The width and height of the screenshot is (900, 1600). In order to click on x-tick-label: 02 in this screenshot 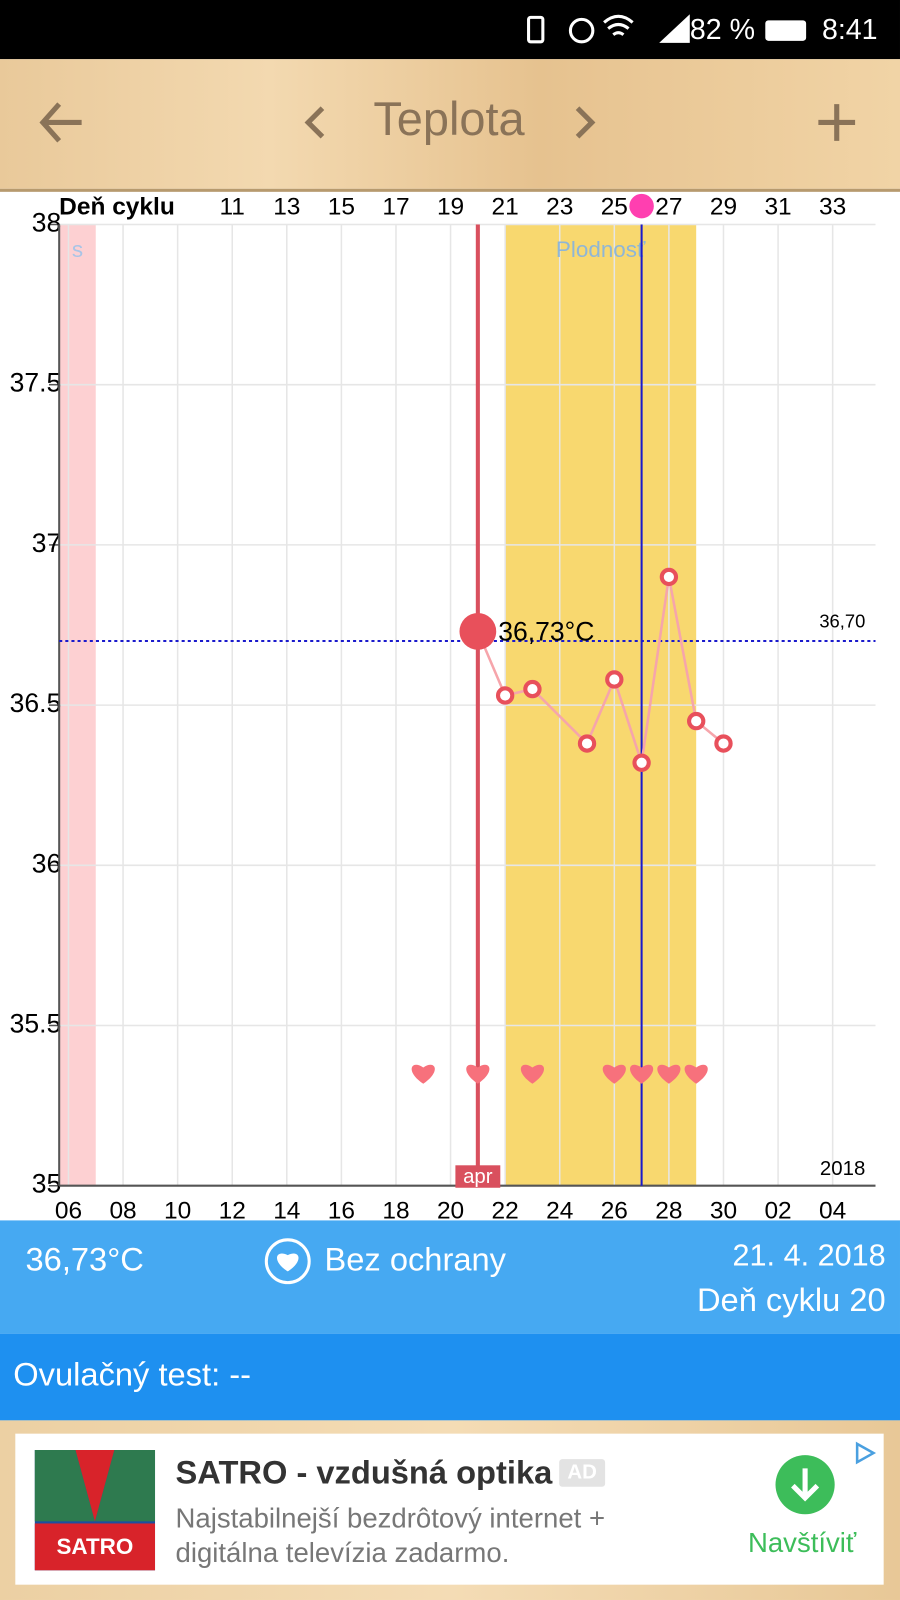, I will do `click(777, 1209)`.